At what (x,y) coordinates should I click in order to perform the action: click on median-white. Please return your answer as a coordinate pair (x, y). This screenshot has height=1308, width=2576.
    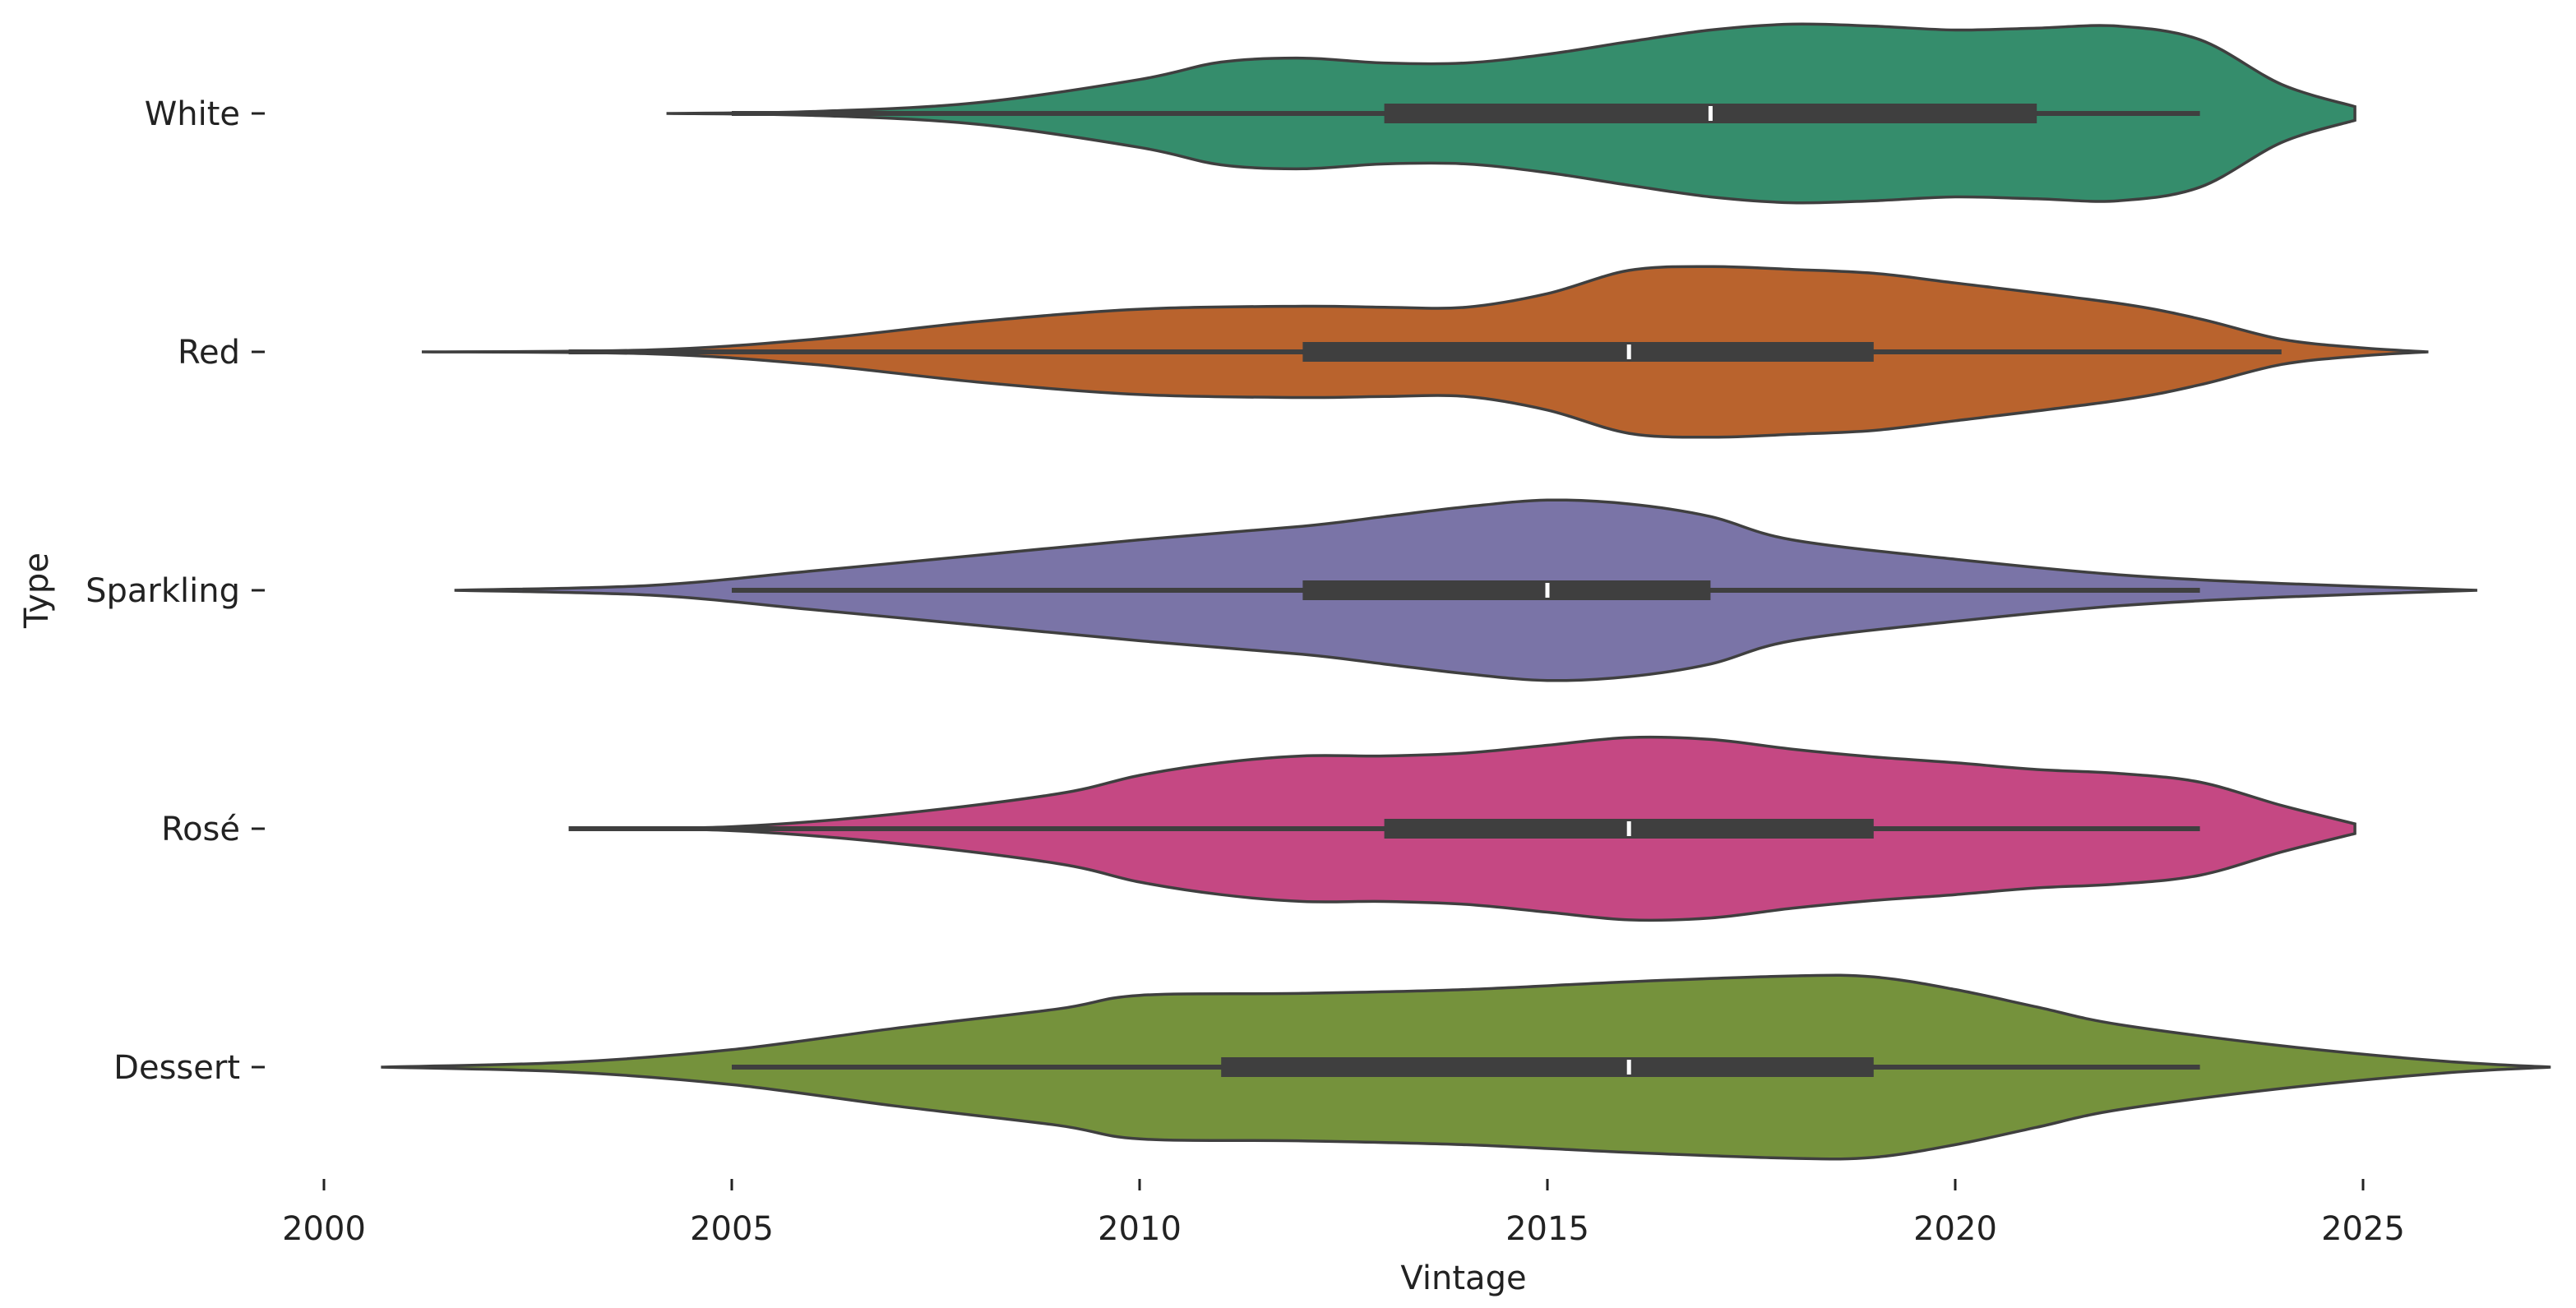
    Looking at the image, I should click on (1710, 113).